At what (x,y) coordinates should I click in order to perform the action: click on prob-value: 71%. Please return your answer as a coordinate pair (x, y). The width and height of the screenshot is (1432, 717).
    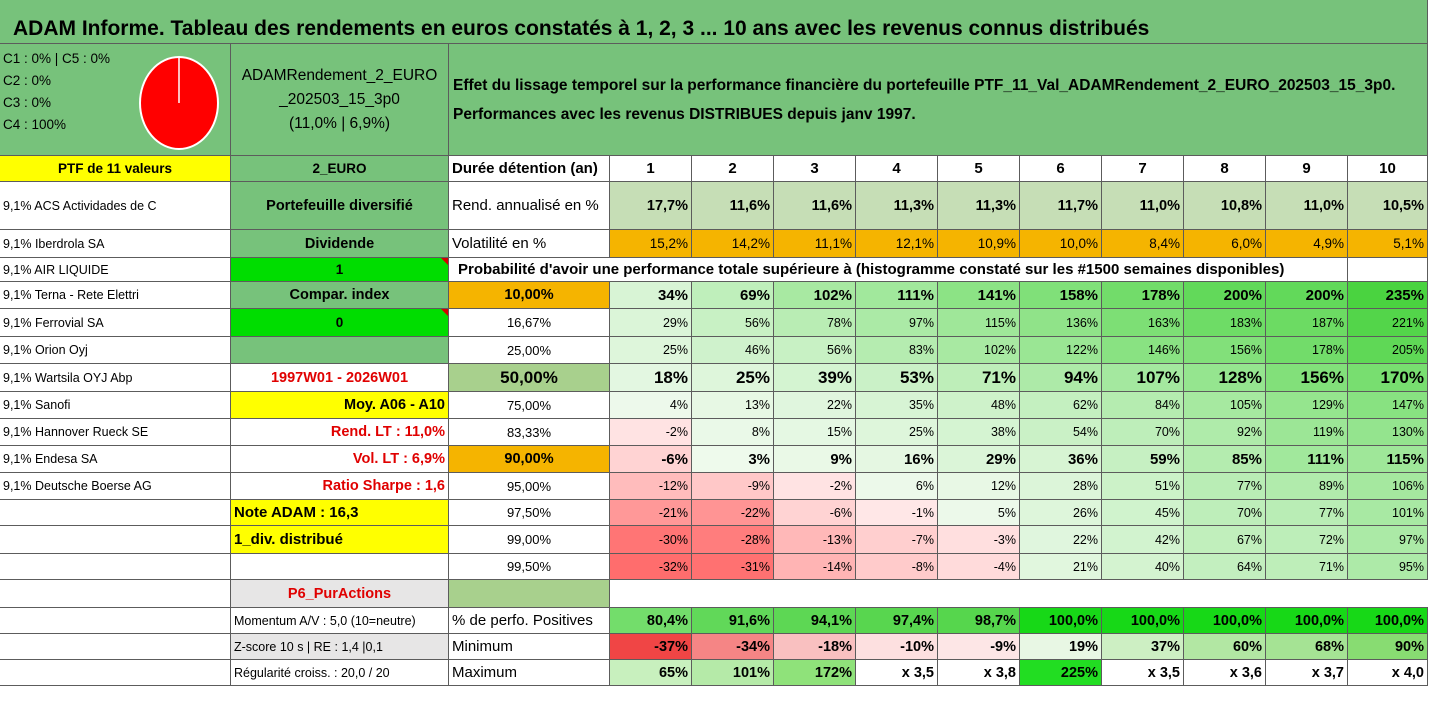
    Looking at the image, I should click on (979, 378).